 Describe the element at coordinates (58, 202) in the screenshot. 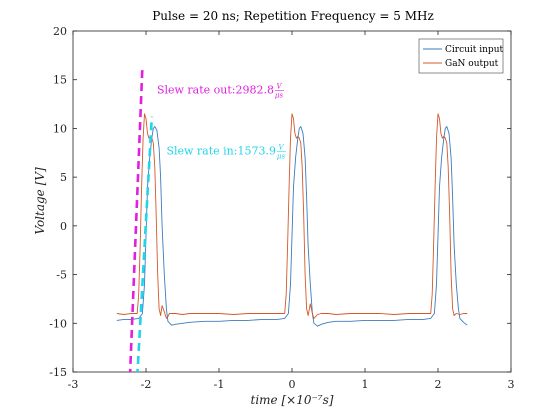

I see `y-tick-labels: -15 -10 -5 0 5 10 15 20` at that location.